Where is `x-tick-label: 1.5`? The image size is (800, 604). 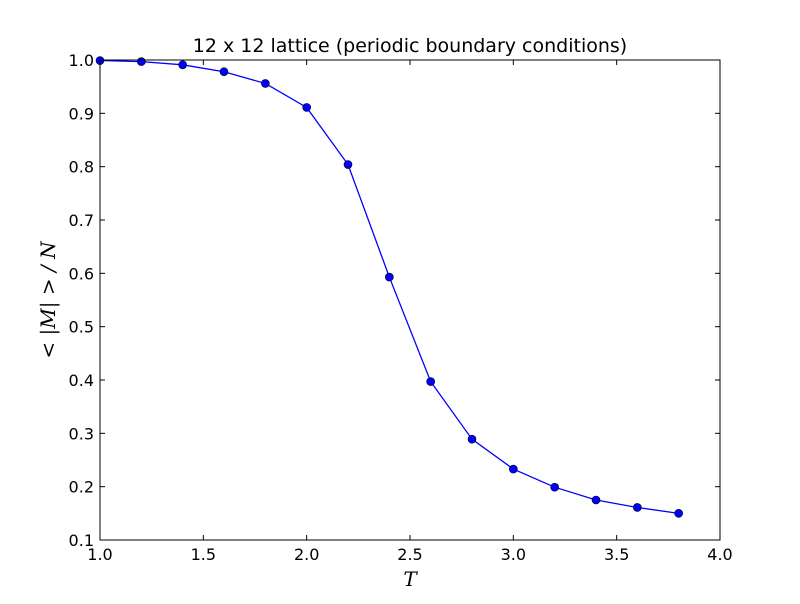 x-tick-label: 1.5 is located at coordinates (203, 554).